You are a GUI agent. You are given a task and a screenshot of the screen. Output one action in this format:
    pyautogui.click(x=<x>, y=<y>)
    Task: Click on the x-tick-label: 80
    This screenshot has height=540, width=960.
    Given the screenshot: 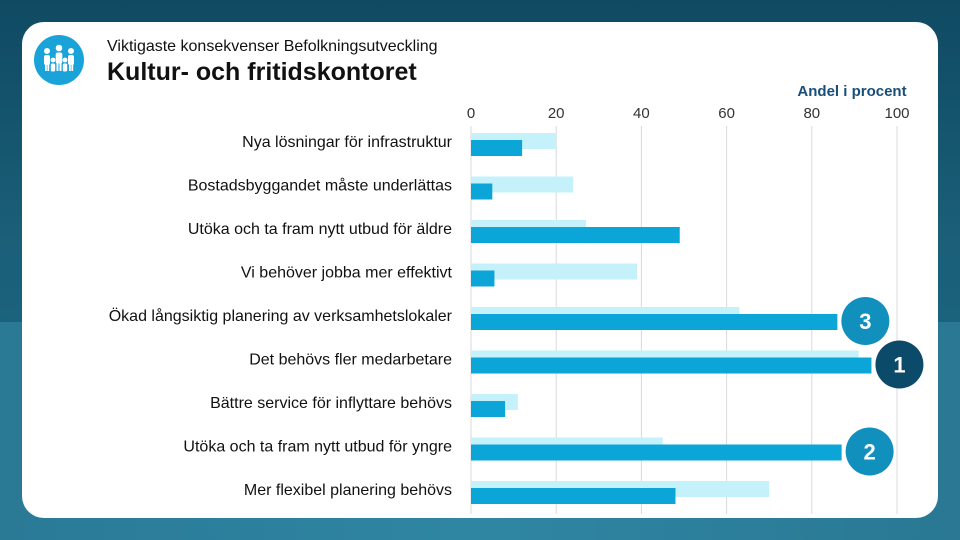 What is the action you would take?
    pyautogui.click(x=811, y=113)
    